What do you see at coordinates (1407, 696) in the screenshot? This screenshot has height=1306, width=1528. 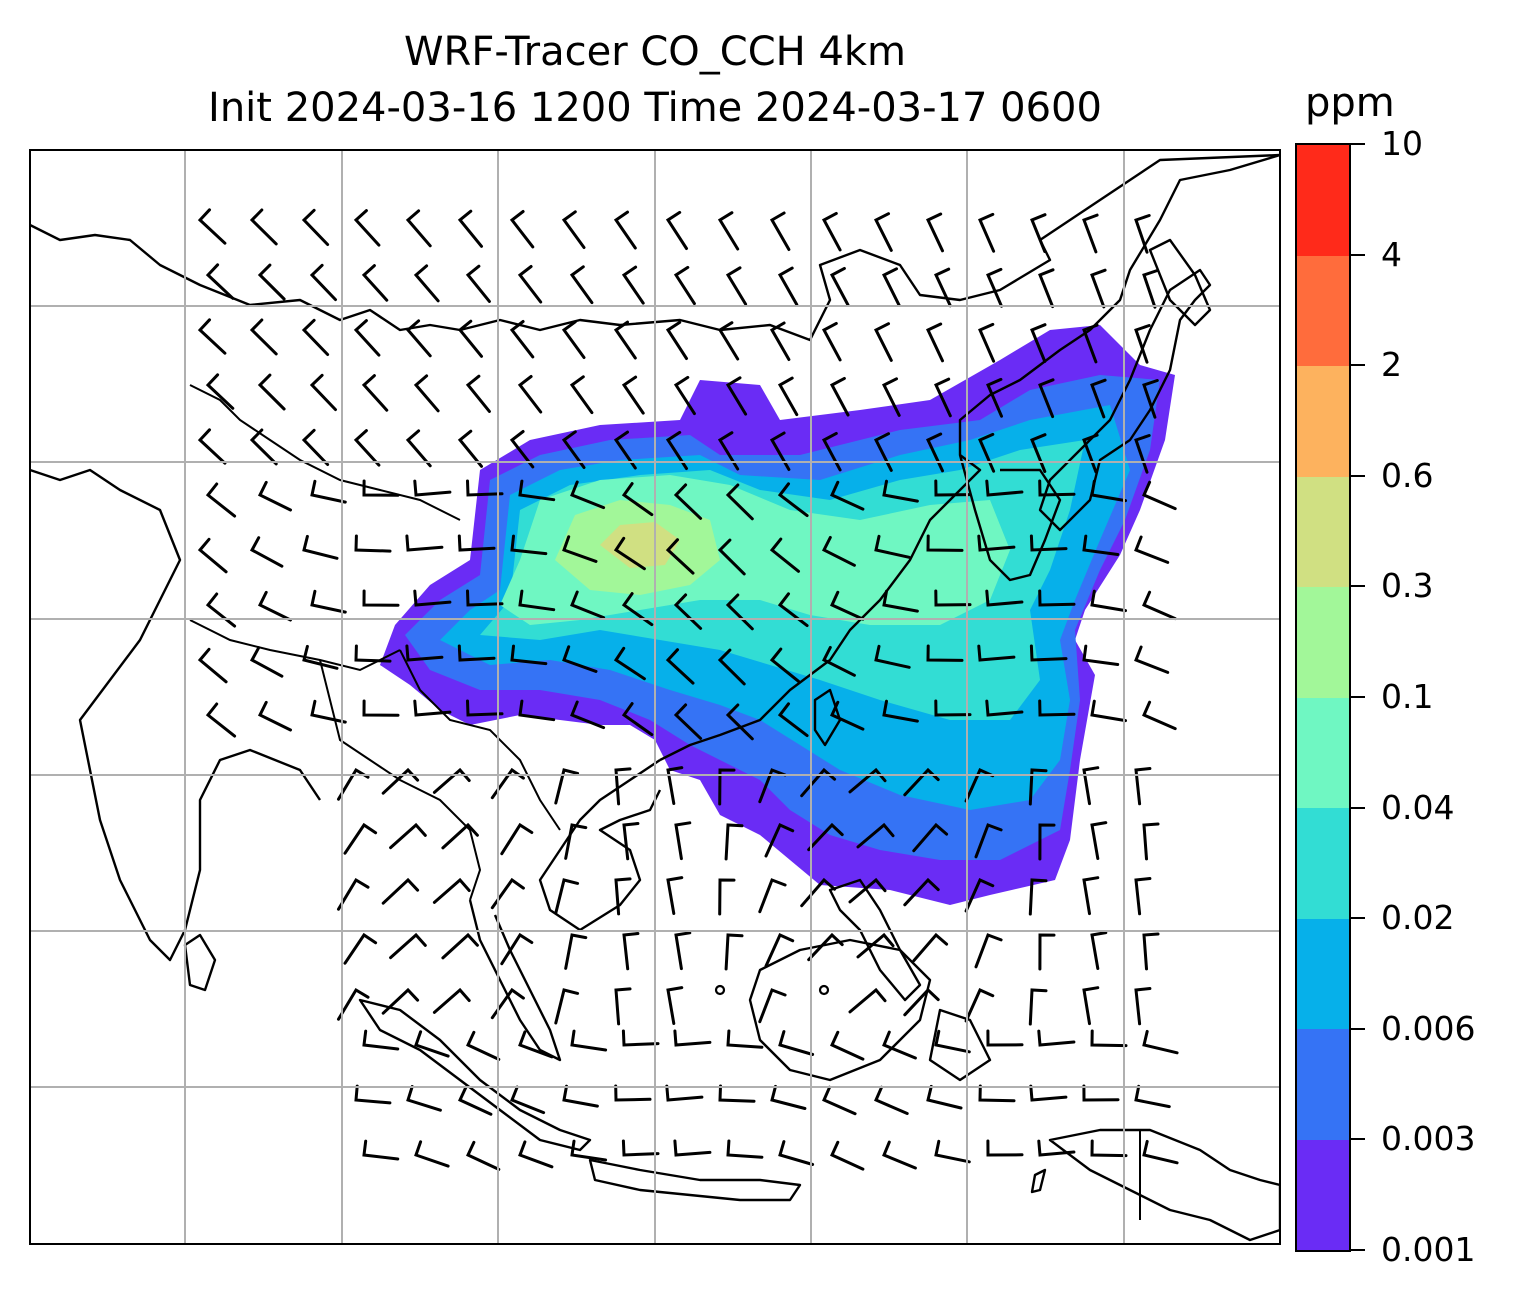 I see `colorbar-tick-label: 0.1` at bounding box center [1407, 696].